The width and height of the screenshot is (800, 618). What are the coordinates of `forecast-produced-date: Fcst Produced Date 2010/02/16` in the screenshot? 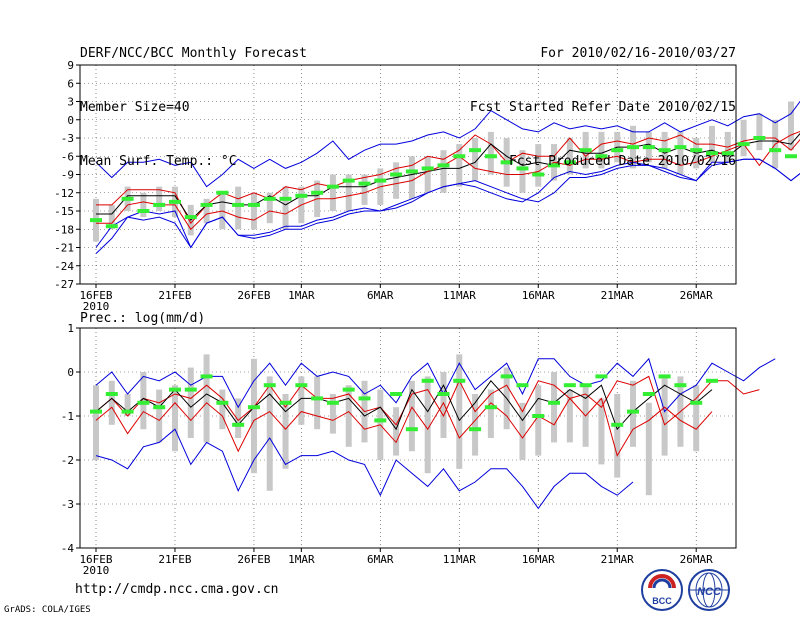 It's located at (622, 161).